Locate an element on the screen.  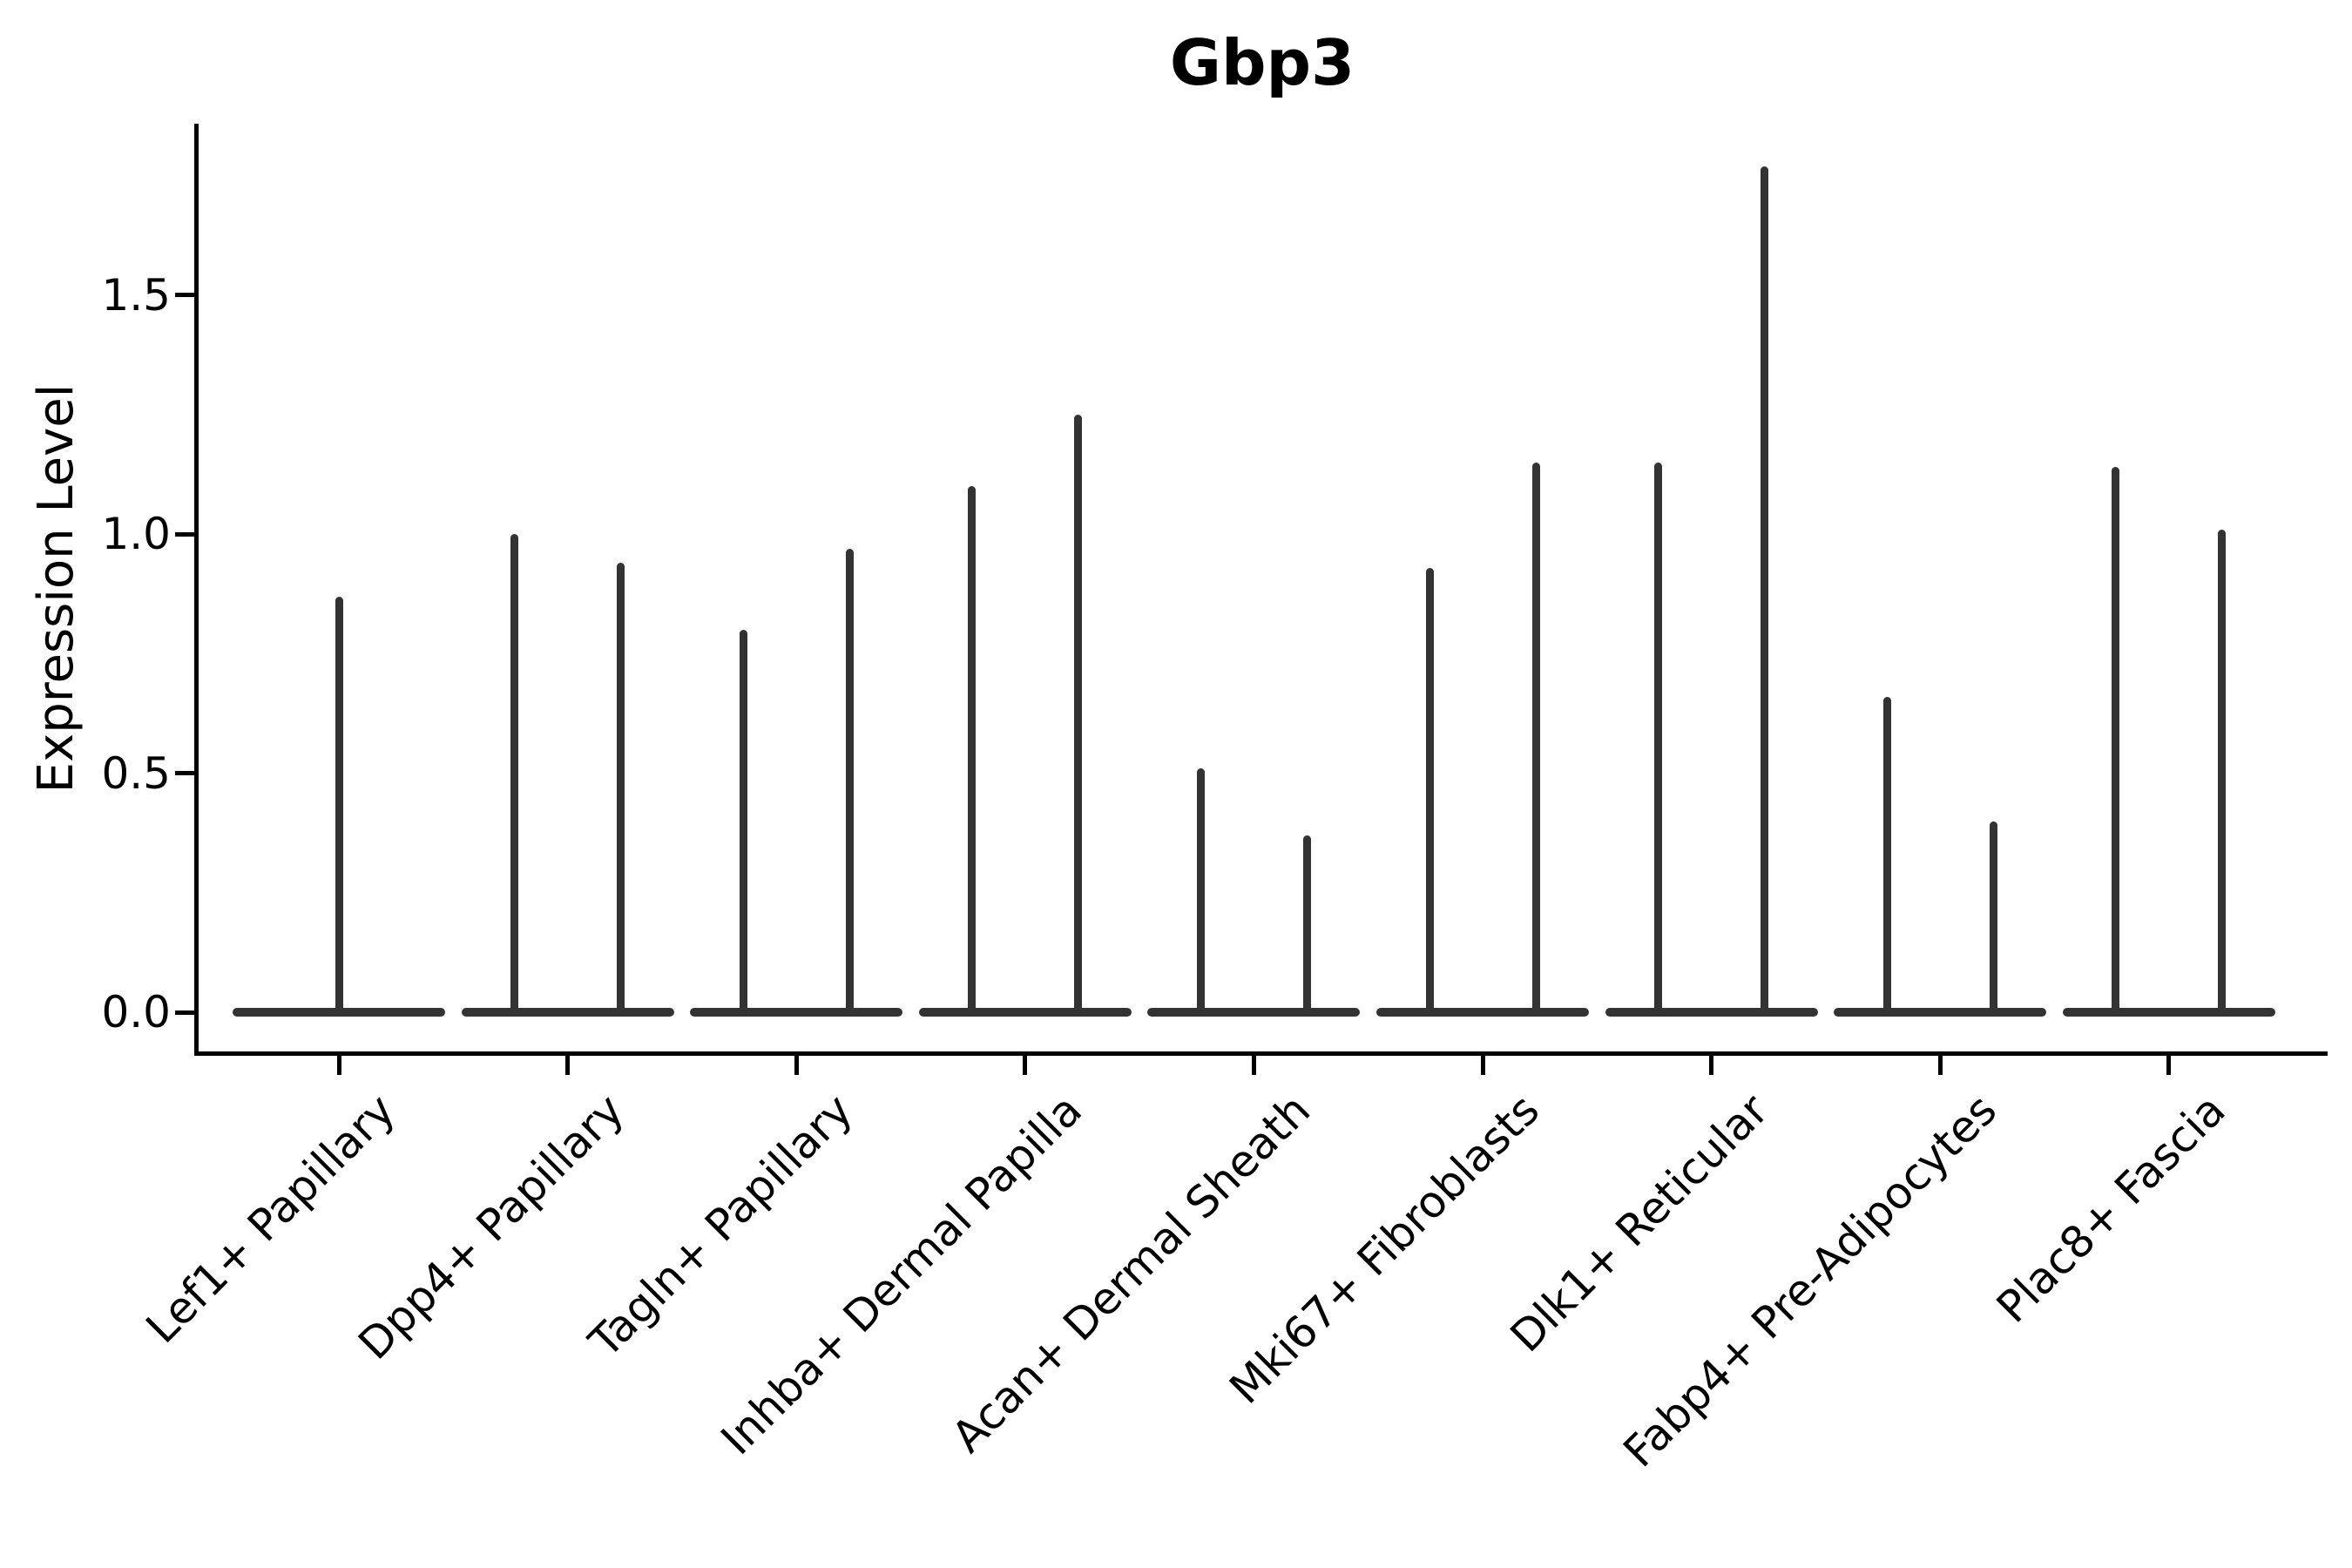
y-tick-label: 0.5 is located at coordinates (136, 773).